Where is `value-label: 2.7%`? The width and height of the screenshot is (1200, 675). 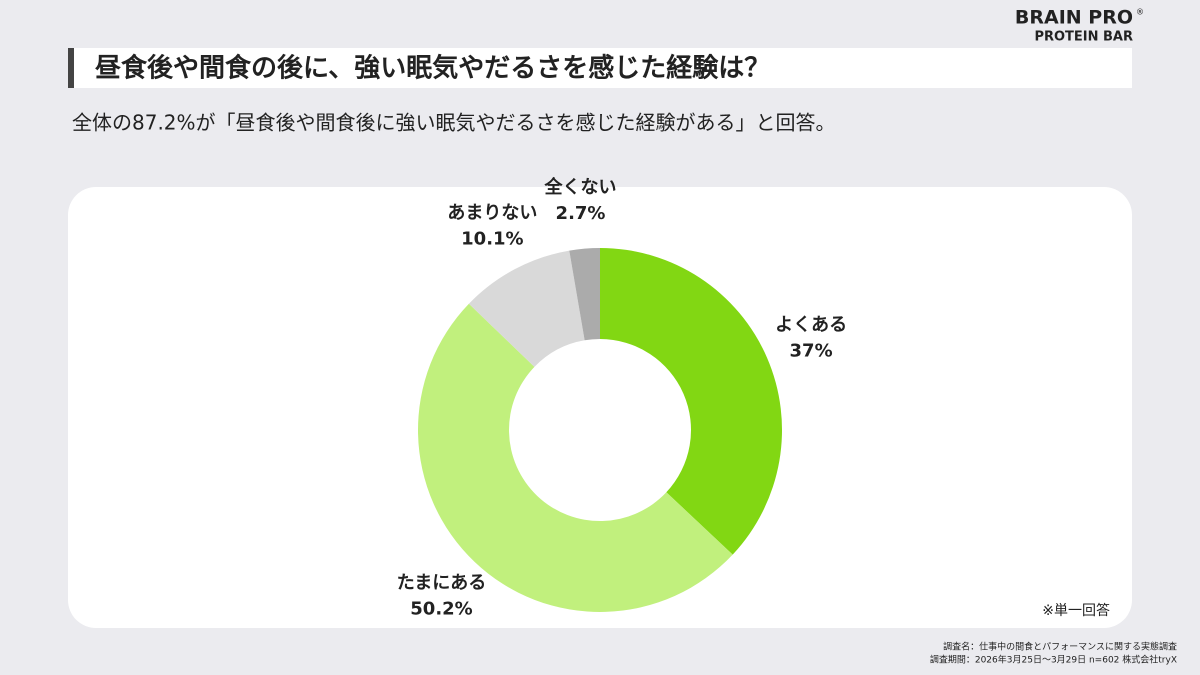 value-label: 2.7% is located at coordinates (581, 213).